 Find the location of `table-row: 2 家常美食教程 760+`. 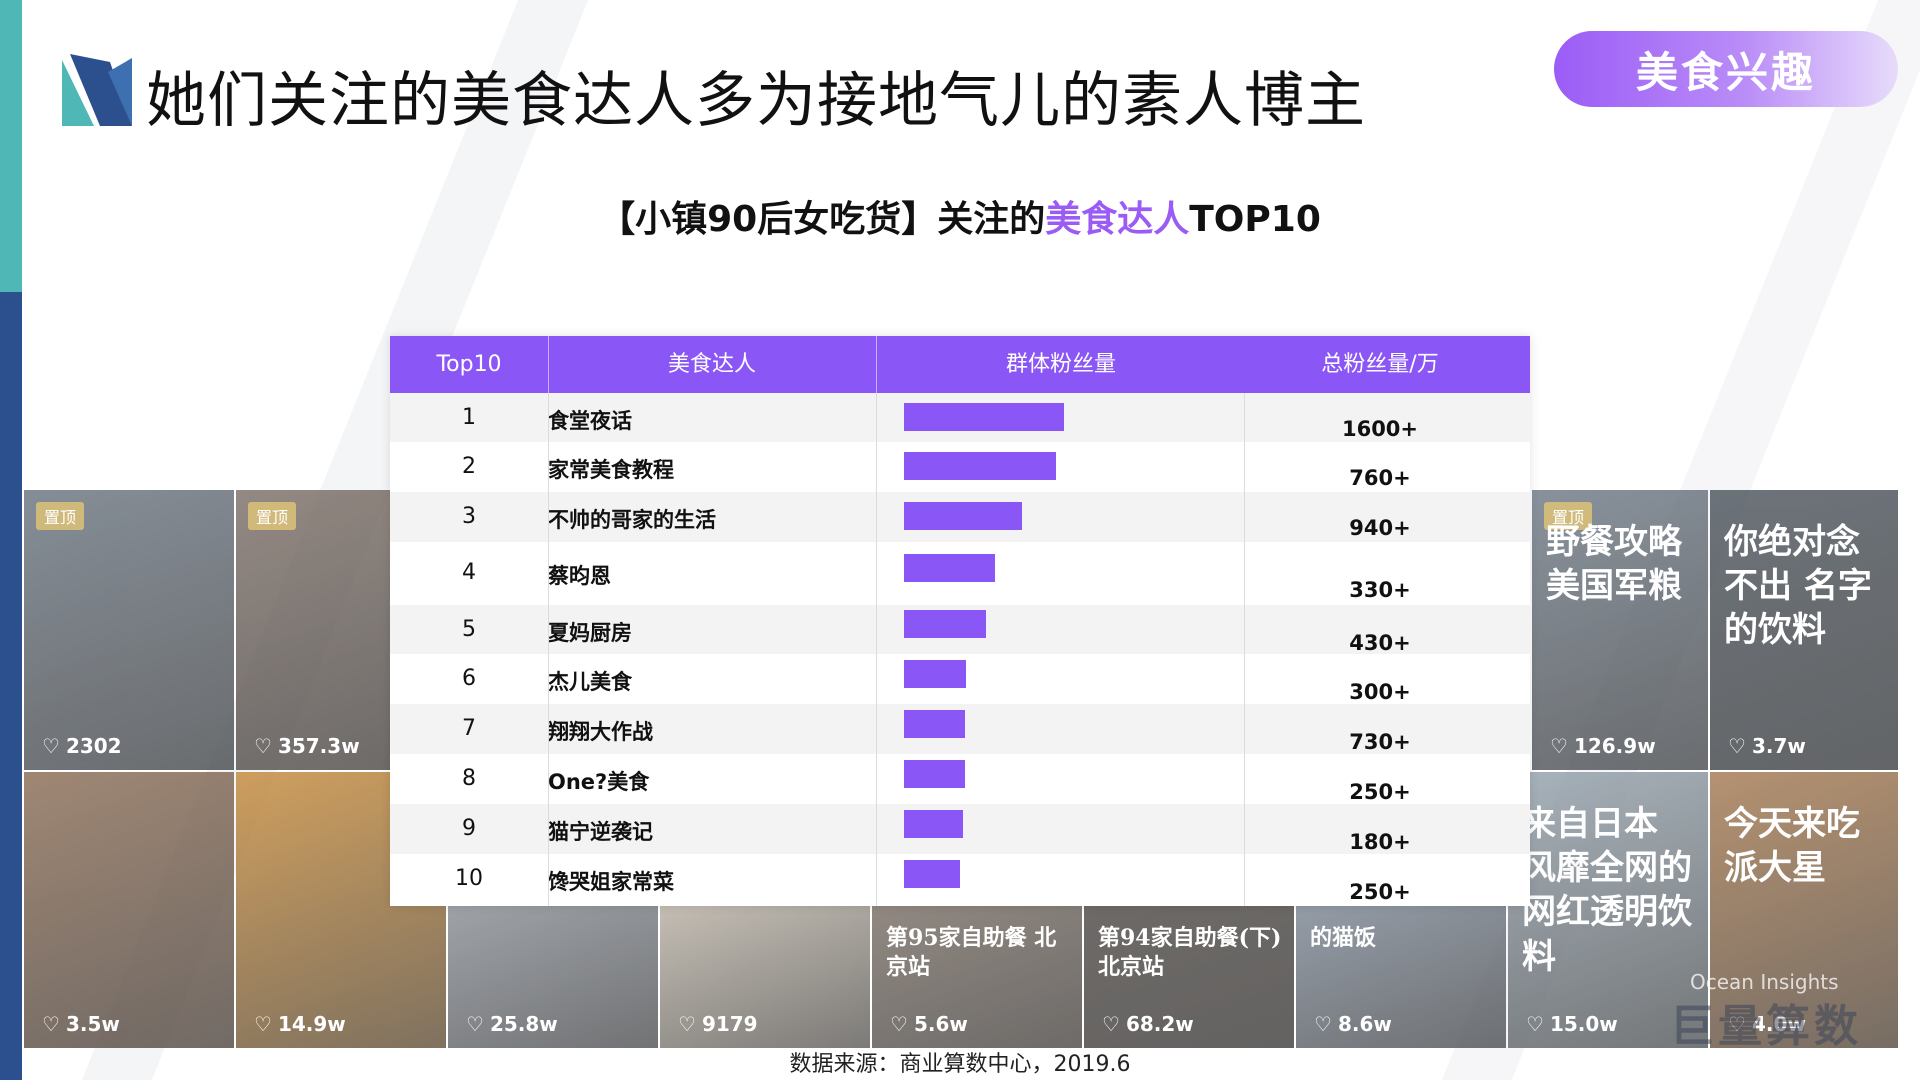

table-row: 2 家常美食教程 760+ is located at coordinates (960, 467).